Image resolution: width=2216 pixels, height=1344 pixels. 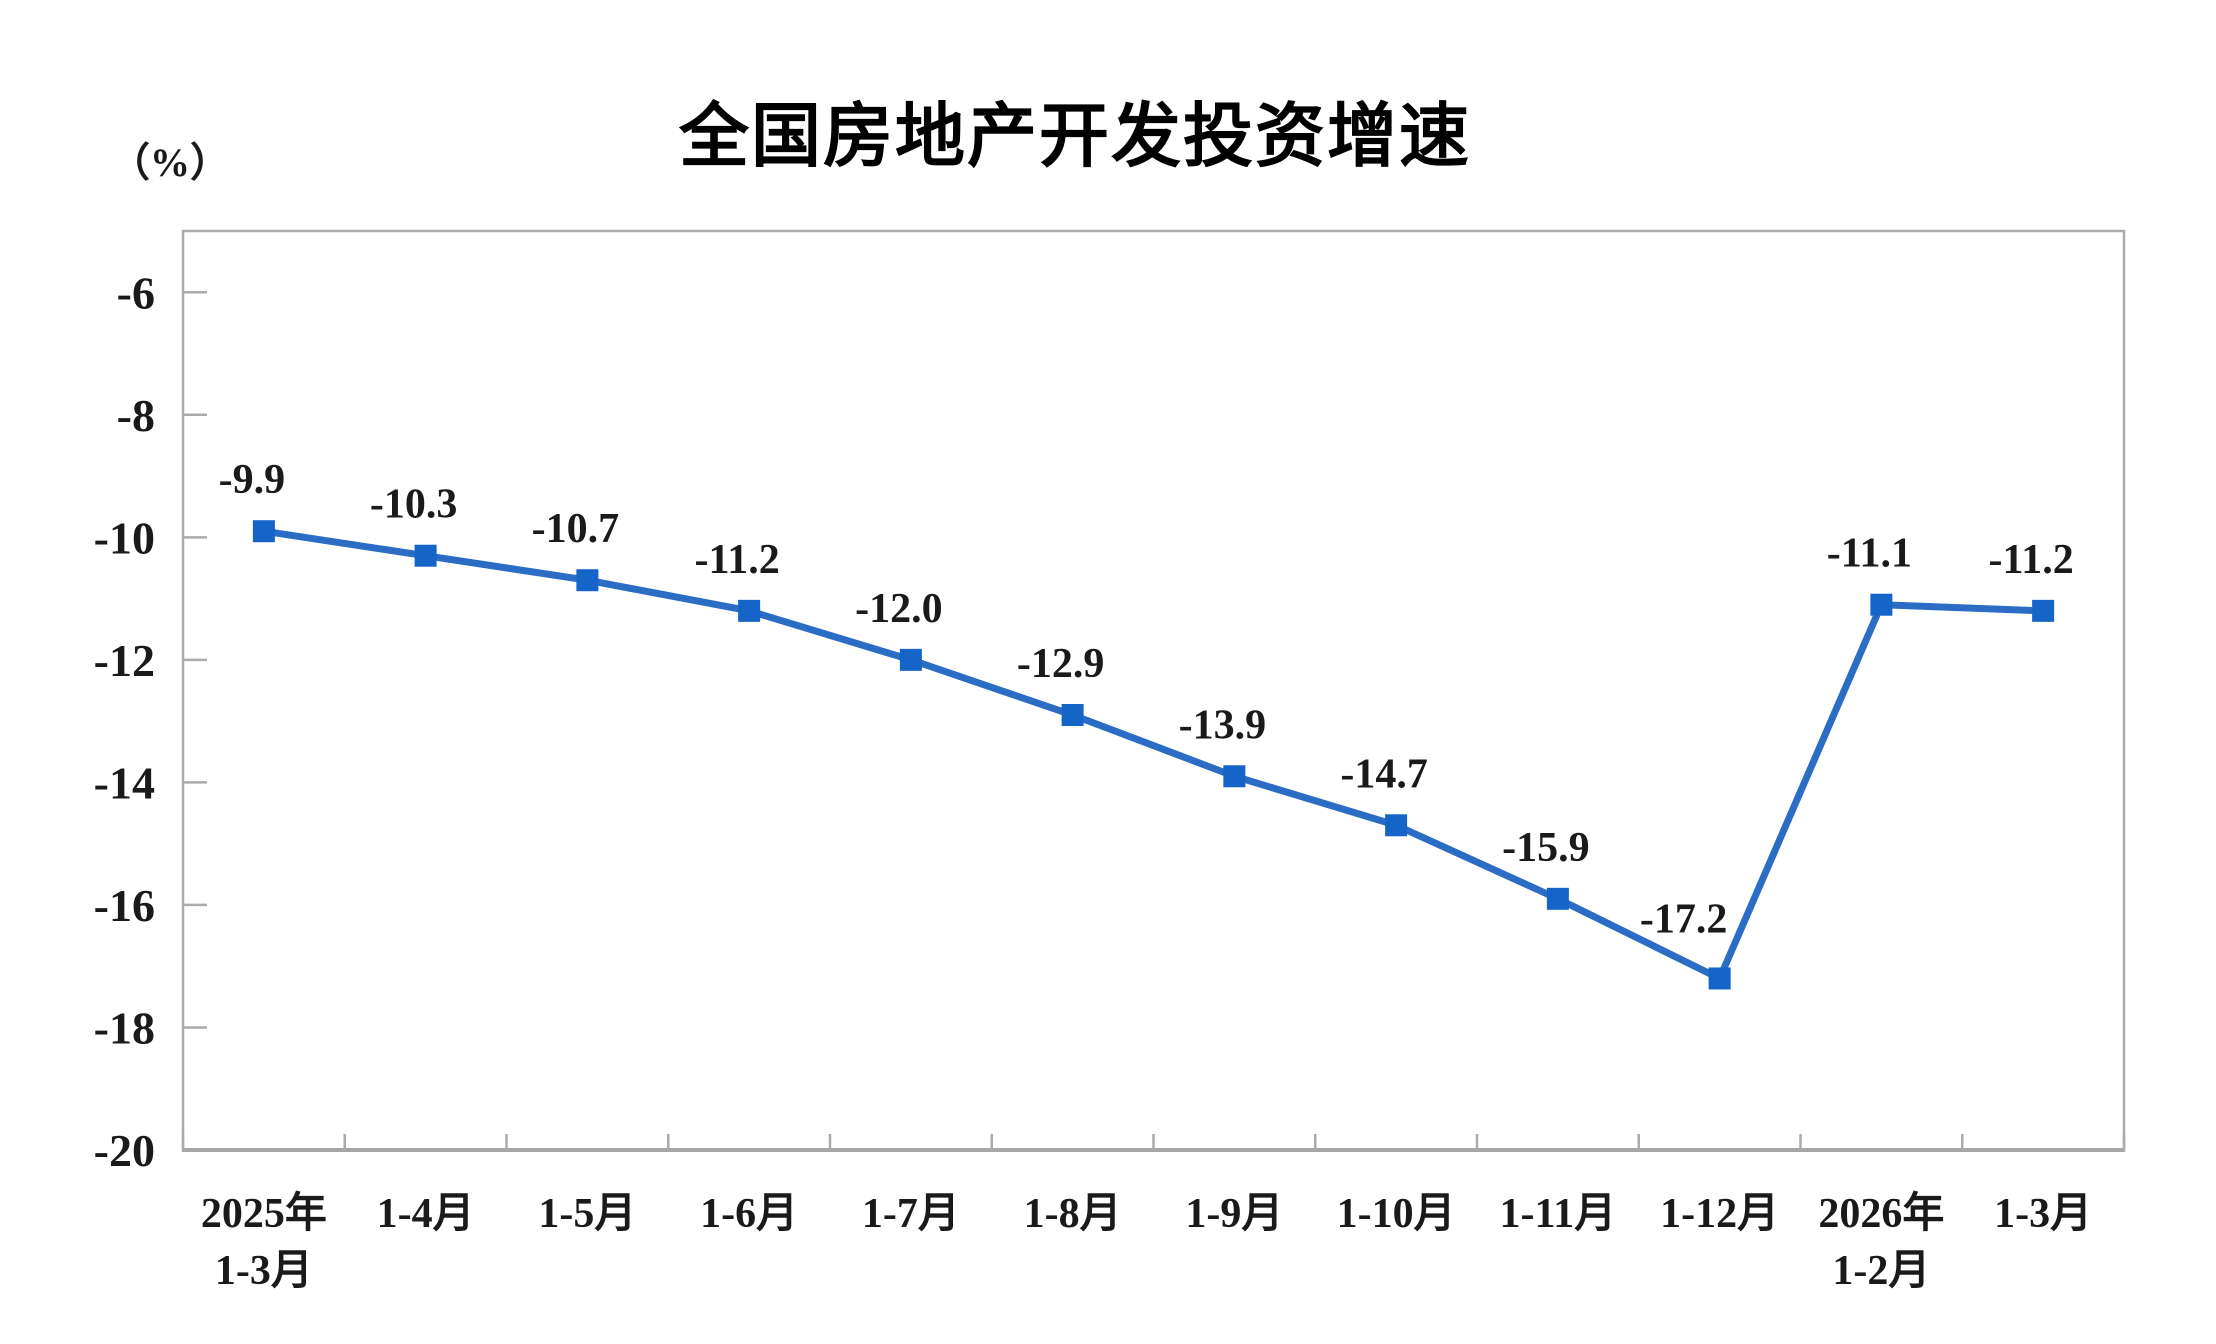 I want to click on x-axis-category-label: 2026年, so click(x=1881, y=1213).